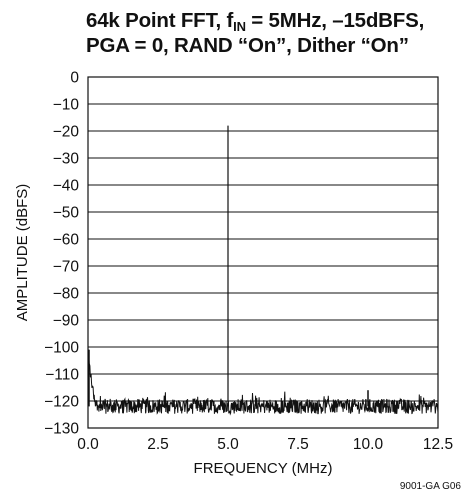  I want to click on chart-title-line1: 64k Point FFT, fIN = 5MHz, –15dBFS,, so click(255, 21).